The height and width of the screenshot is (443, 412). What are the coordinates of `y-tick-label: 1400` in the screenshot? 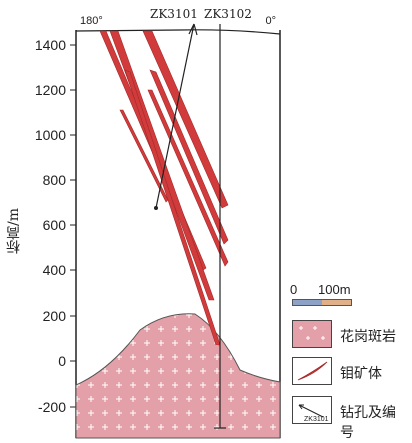 It's located at (50, 45).